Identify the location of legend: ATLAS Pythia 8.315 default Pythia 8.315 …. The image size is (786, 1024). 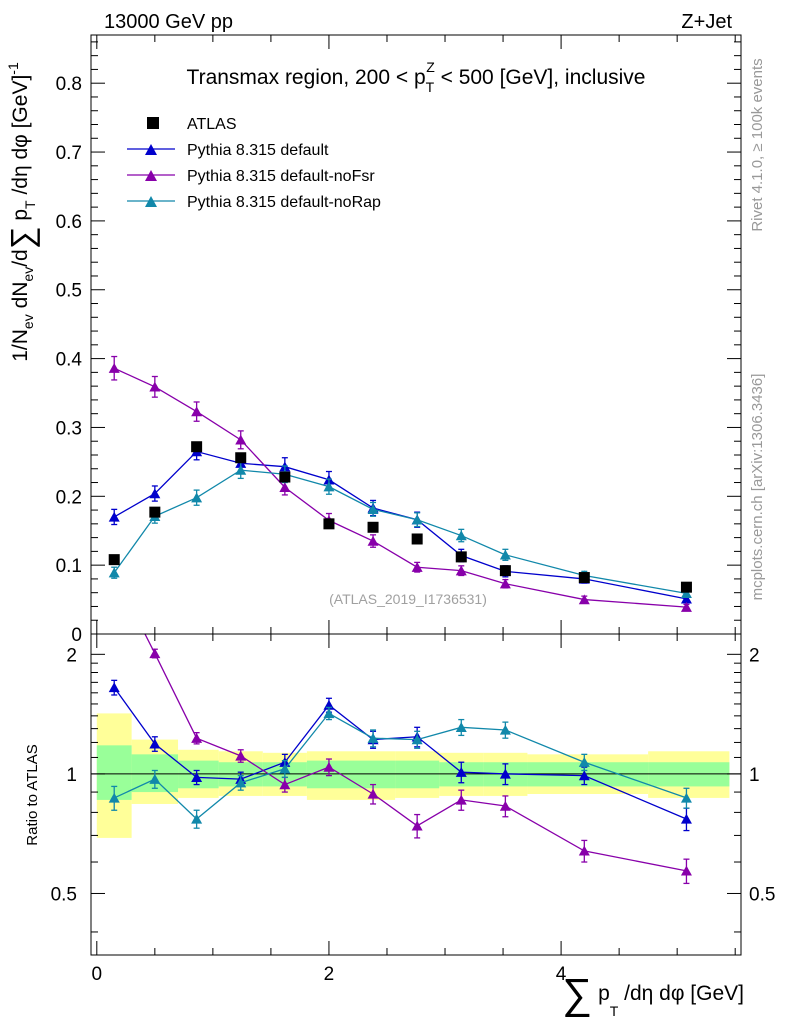
(254, 163).